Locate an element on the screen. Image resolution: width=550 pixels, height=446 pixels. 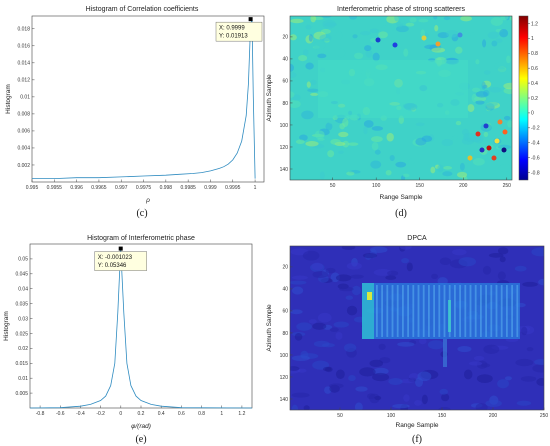
chart-c-datatip-y: Y: 0.01913 is located at coordinates (233, 37).